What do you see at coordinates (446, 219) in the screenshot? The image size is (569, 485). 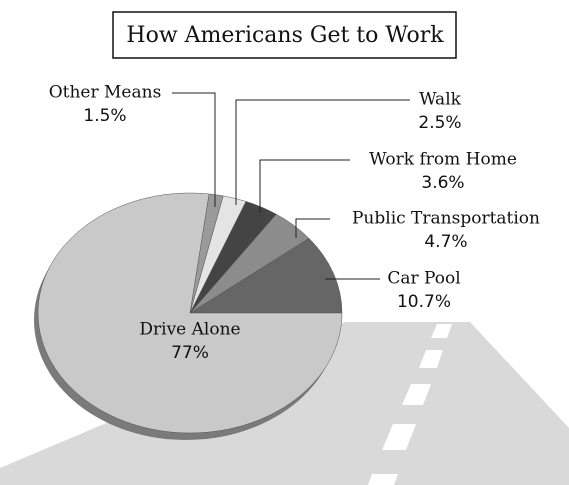 I see `slice-label: Public Transportation` at bounding box center [446, 219].